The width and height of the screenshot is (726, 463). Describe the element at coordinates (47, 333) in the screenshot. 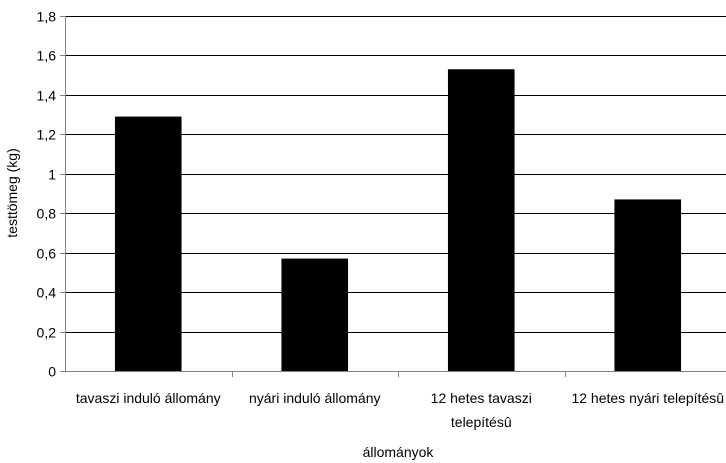

I see `y-tick-label: 0,2` at that location.